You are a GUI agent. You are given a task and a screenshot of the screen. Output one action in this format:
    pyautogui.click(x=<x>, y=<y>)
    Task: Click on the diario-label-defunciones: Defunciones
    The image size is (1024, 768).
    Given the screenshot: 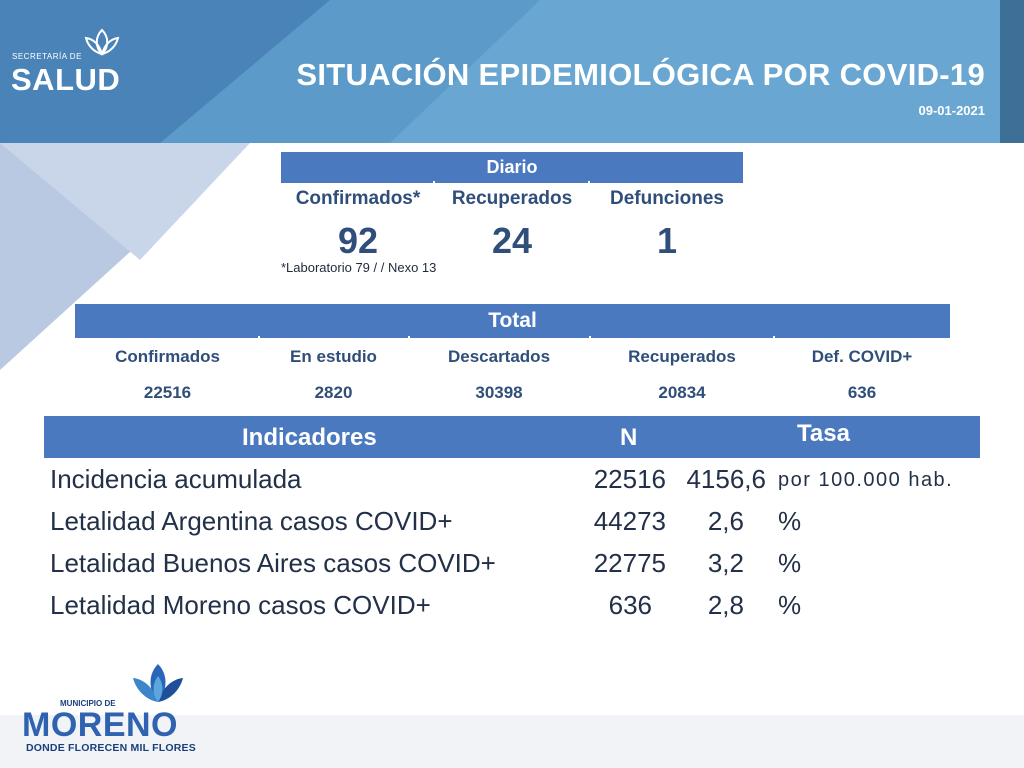 What is the action you would take?
    pyautogui.click(x=667, y=198)
    